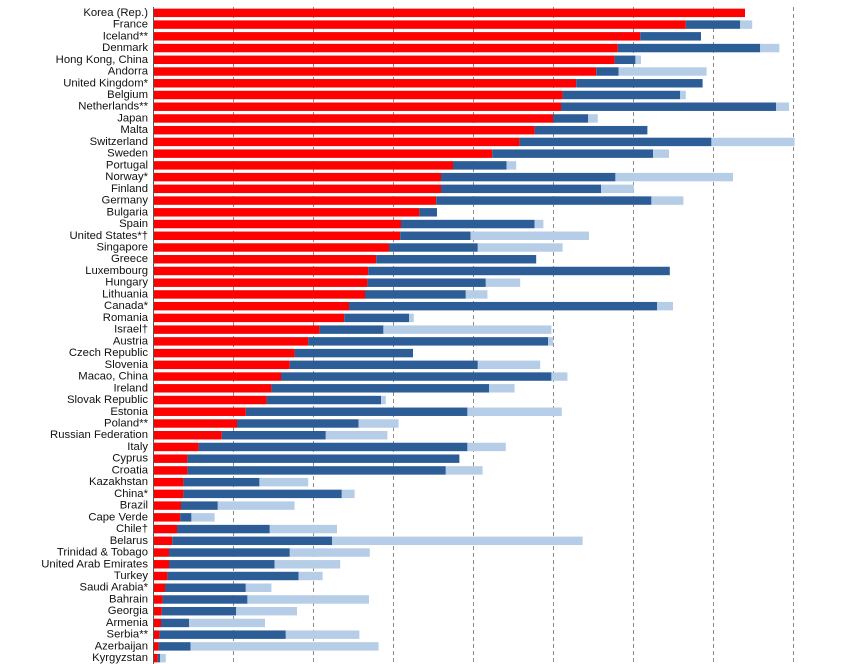 This screenshot has height=664, width=847. What do you see at coordinates (125, 201) in the screenshot?
I see `category-label-16: Germany` at bounding box center [125, 201].